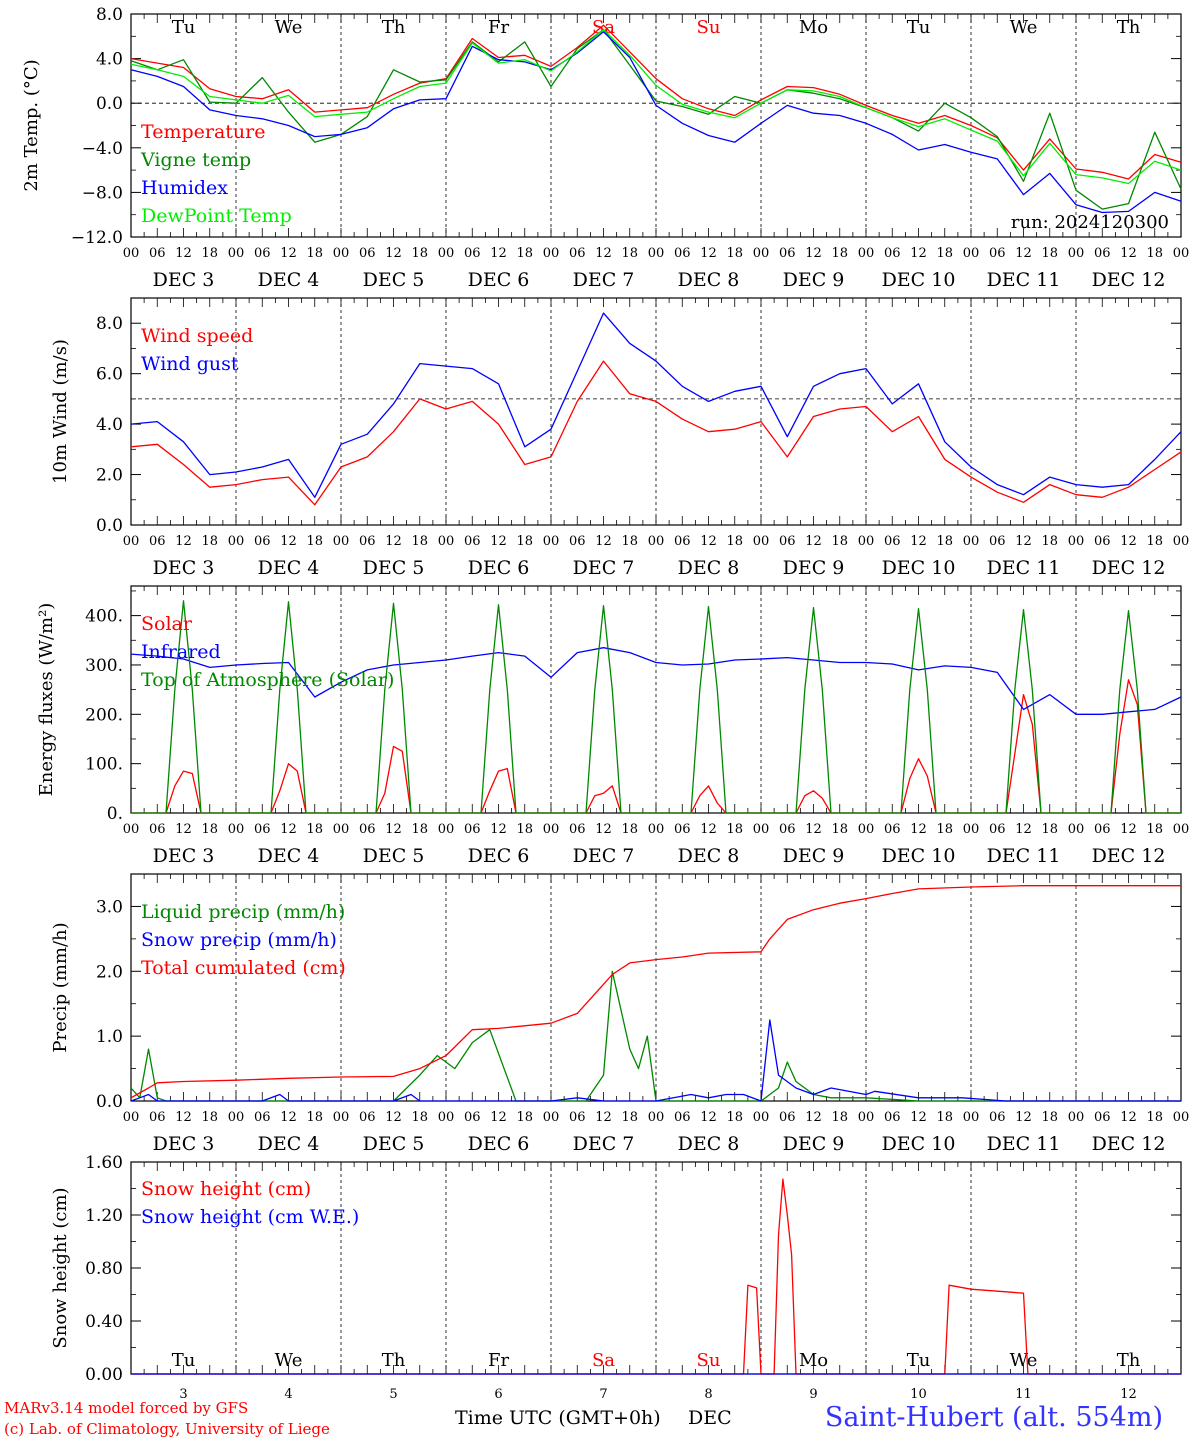 Image resolution: width=1194 pixels, height=1440 pixels. What do you see at coordinates (603, 27) in the screenshot?
I see `weekday-label: Sa` at bounding box center [603, 27].